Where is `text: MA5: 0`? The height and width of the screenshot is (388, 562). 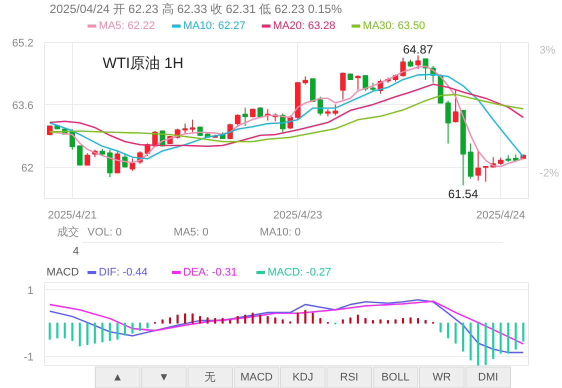 text: MA5: 0 is located at coordinates (191, 232).